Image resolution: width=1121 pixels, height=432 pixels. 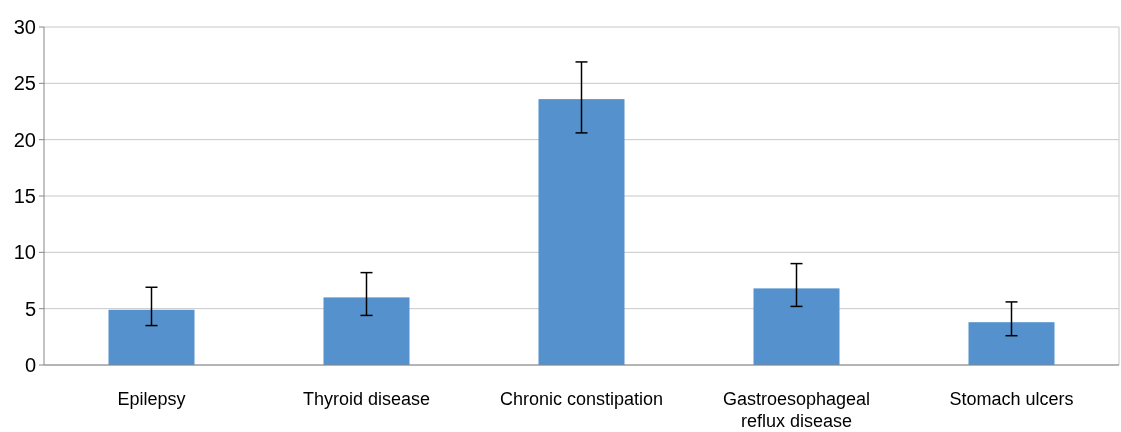 I want to click on x-tick-label: Stomach ulcers, so click(x=1011, y=399).